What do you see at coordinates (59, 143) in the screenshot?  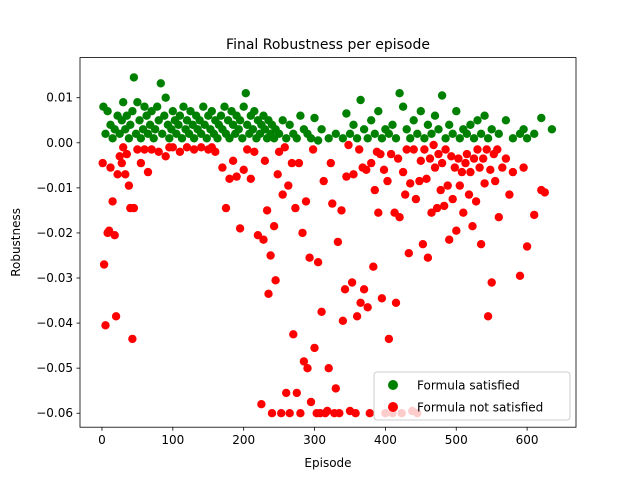 I see `y-tick-label: 0.00` at bounding box center [59, 143].